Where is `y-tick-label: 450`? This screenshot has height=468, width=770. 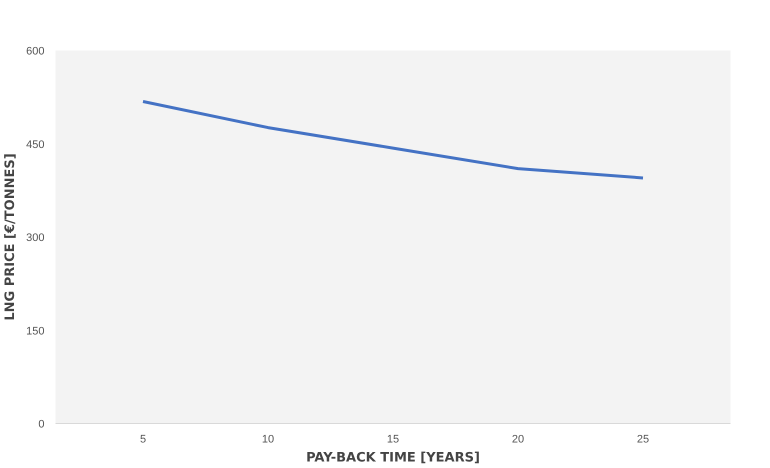 y-tick-label: 450 is located at coordinates (35, 144).